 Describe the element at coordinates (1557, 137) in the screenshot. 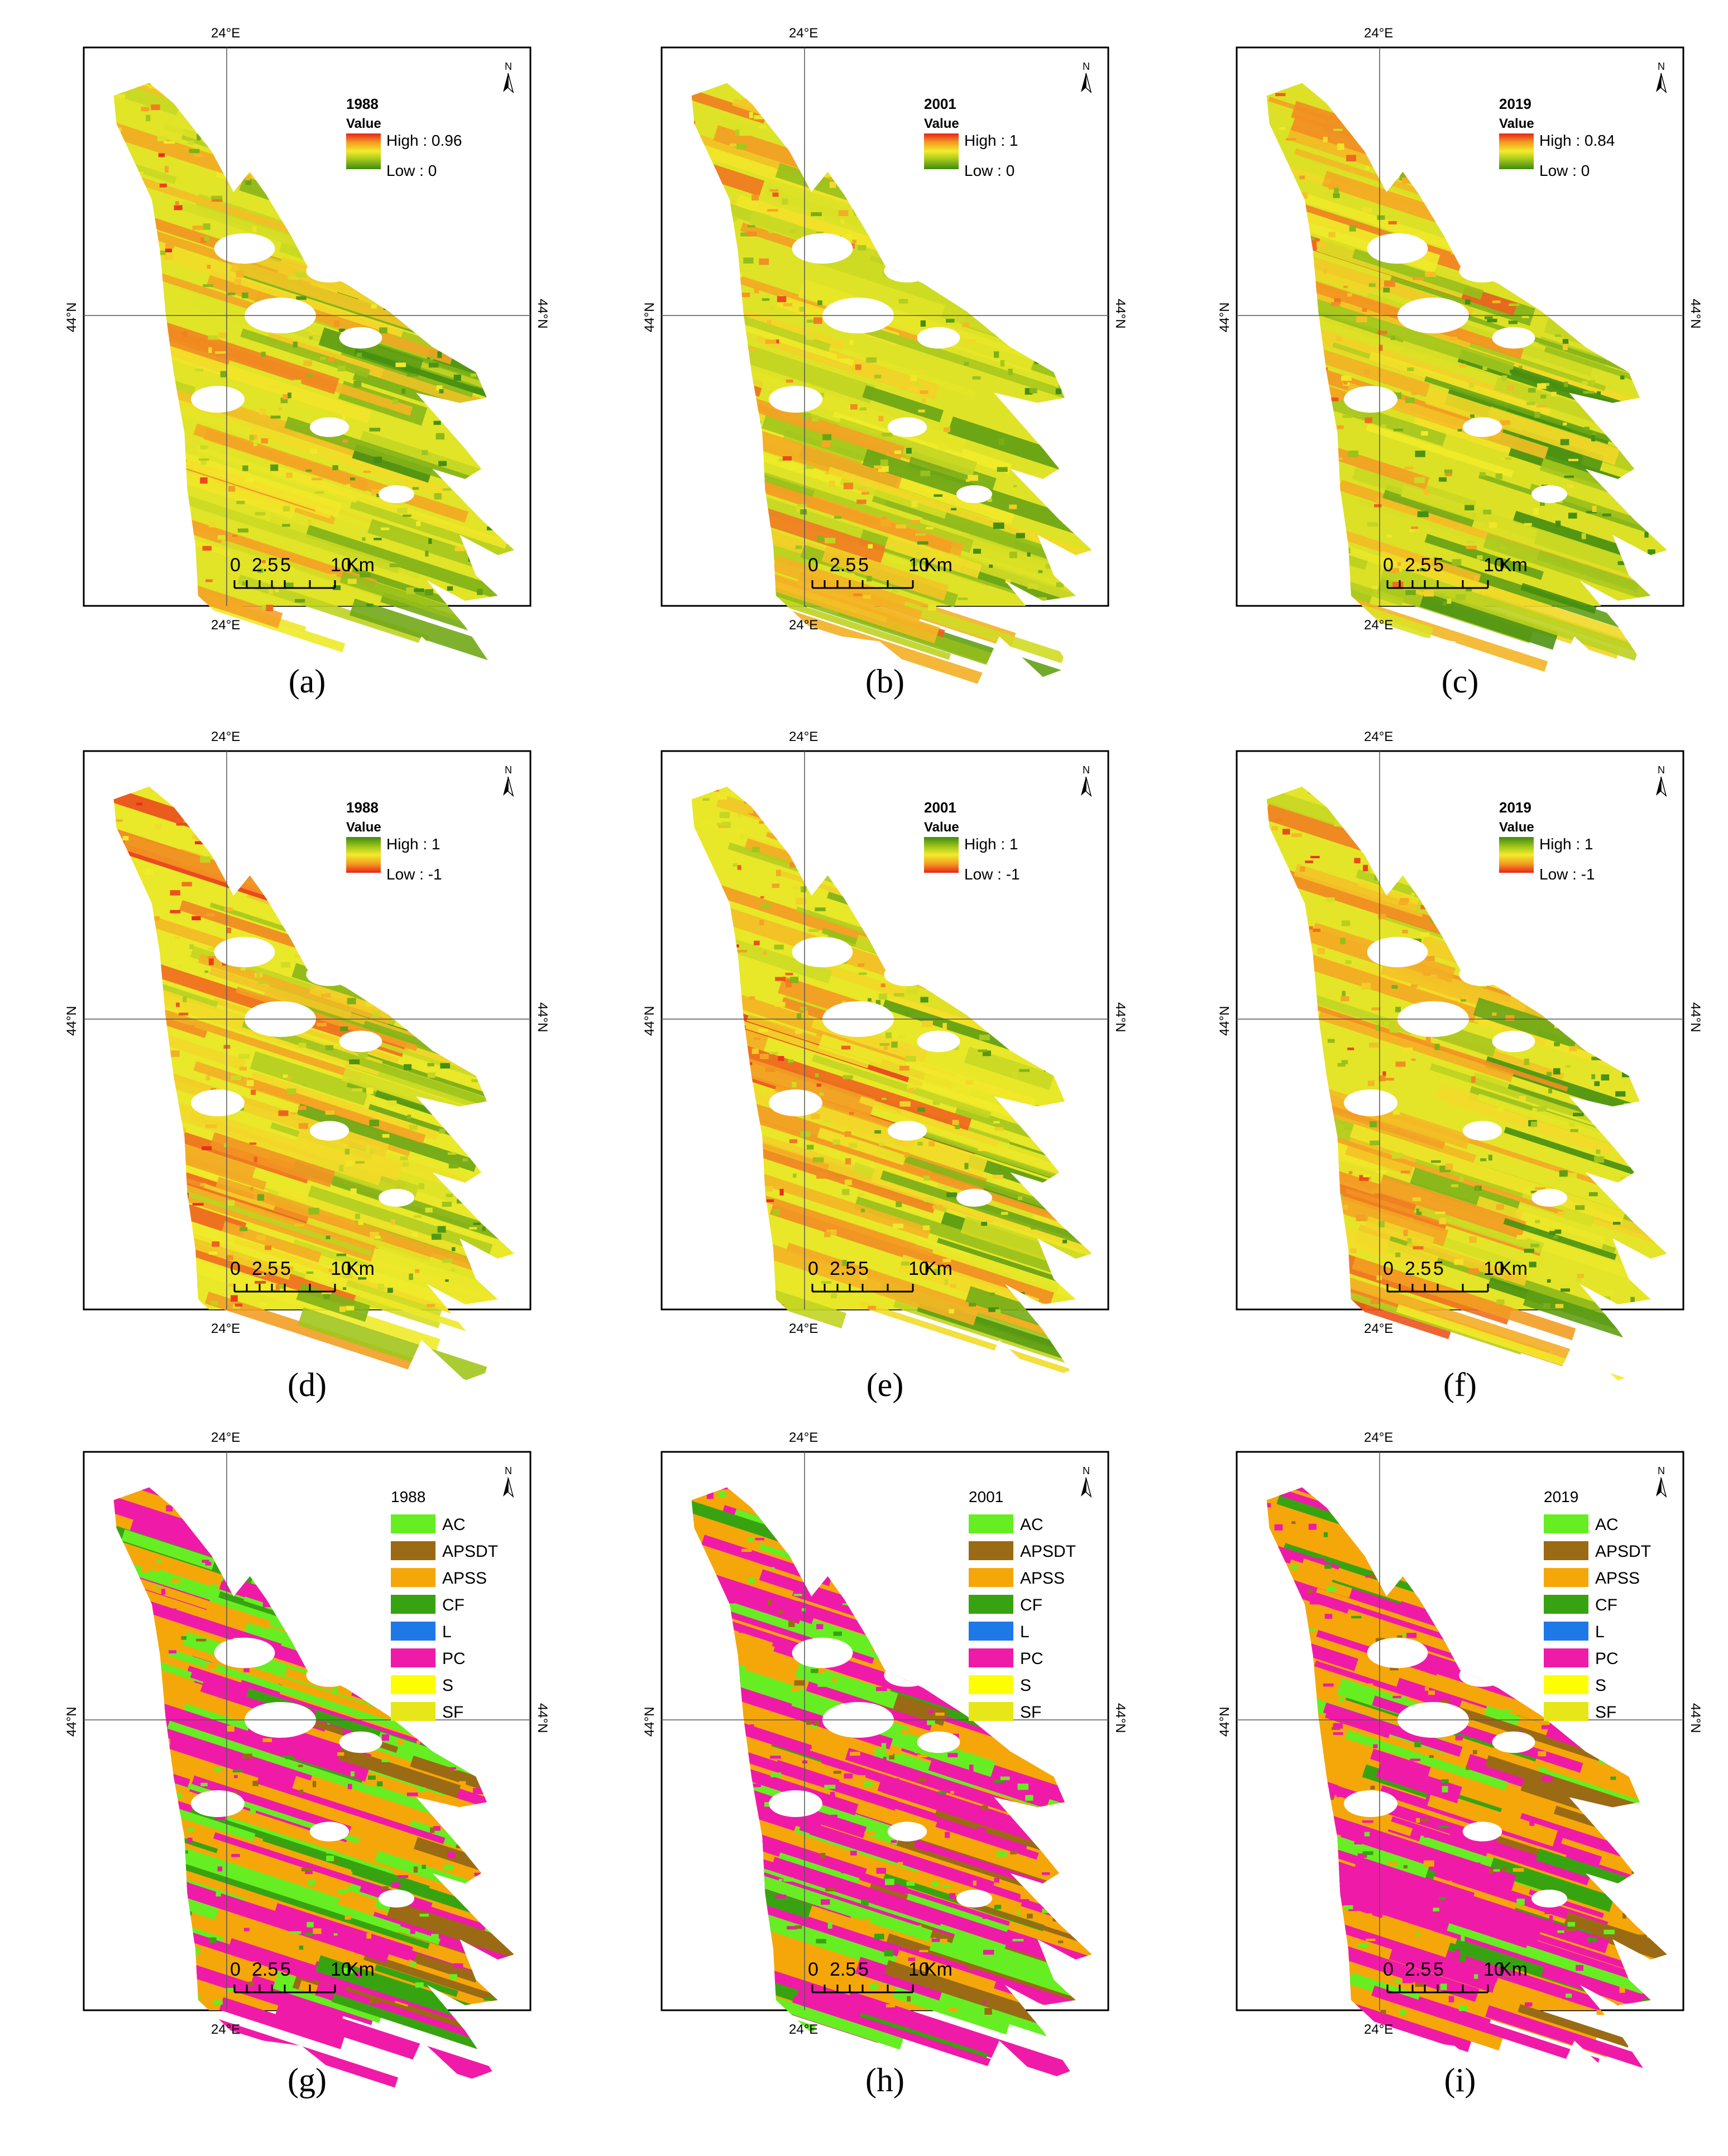

I see `value-legend: 2019 Value High : 0.84 Low : 0` at that location.